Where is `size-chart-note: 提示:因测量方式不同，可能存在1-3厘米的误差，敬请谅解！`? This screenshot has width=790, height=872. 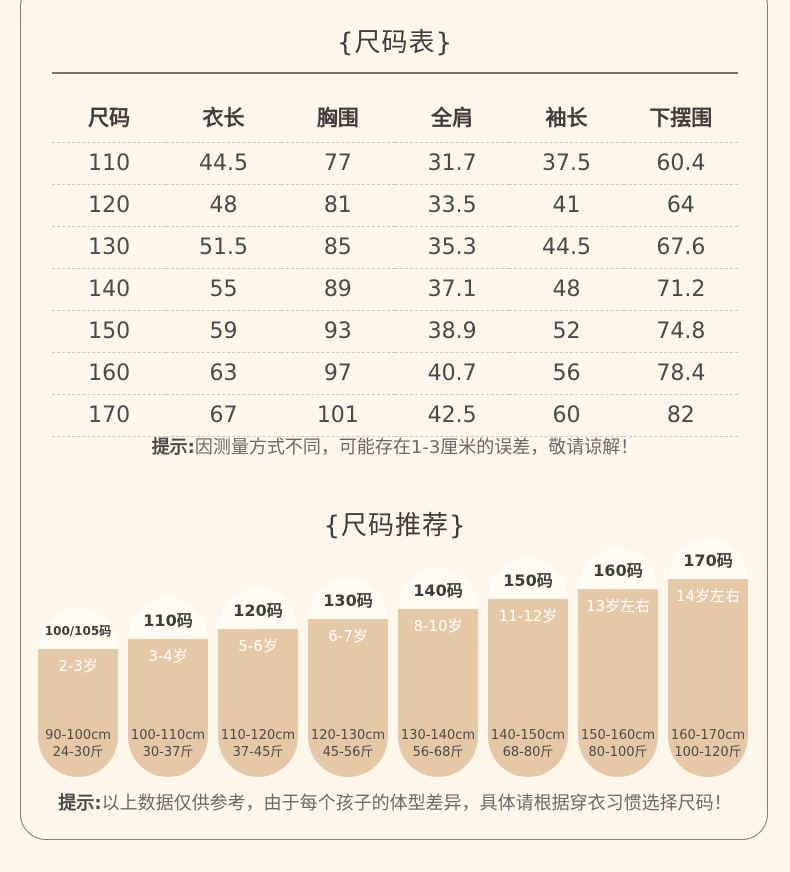
size-chart-note: 提示:因测量方式不同，可能存在1-3厘米的误差，敬请谅解！ is located at coordinates (395, 446).